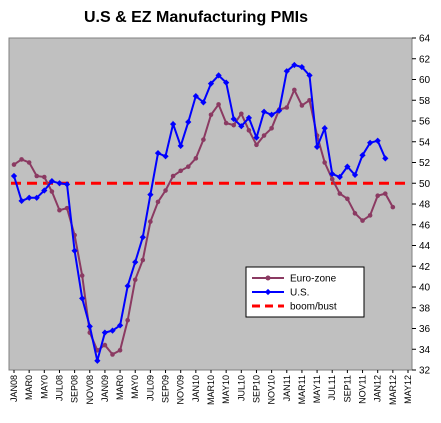 The height and width of the screenshot is (423, 441). Describe the element at coordinates (59, 388) in the screenshot. I see `x-tick-label: JUL08` at that location.